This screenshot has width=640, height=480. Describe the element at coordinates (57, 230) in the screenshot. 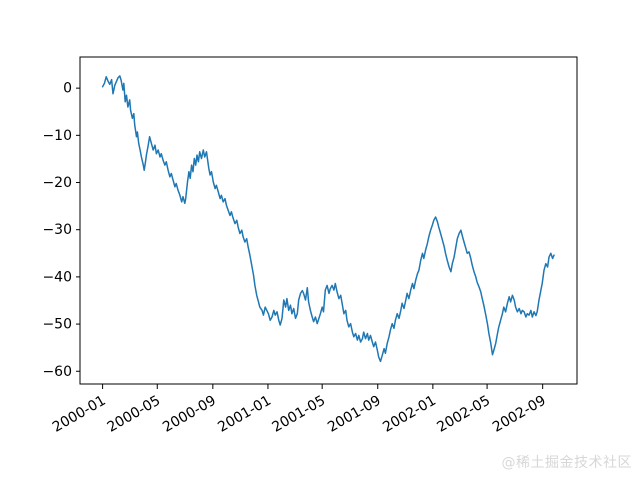

I see `y-tick-label: −30` at that location.